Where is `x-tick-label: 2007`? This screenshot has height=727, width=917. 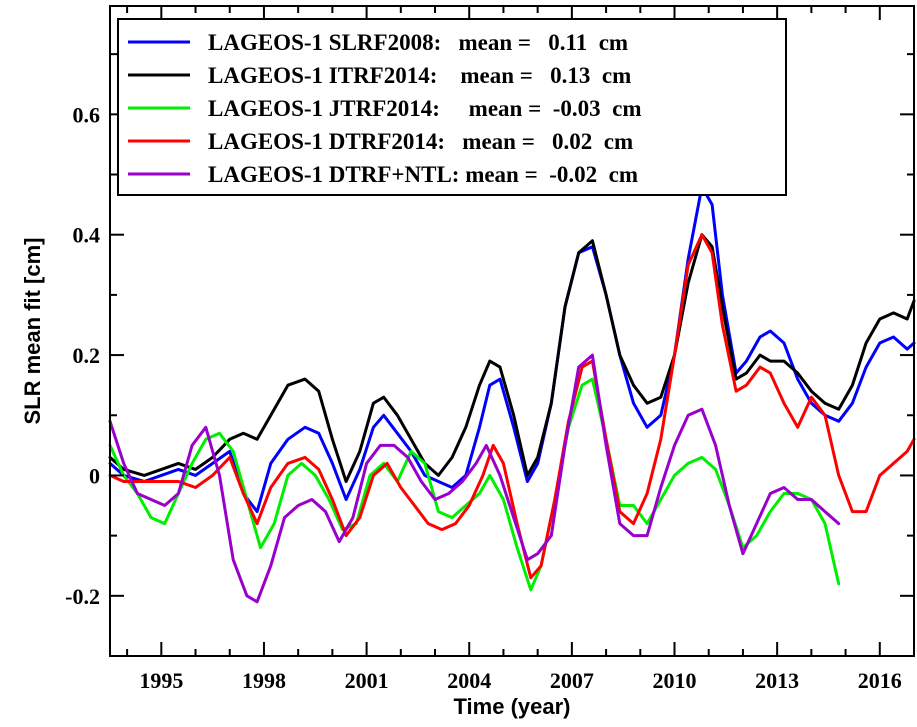 x-tick-label: 2007 is located at coordinates (572, 680).